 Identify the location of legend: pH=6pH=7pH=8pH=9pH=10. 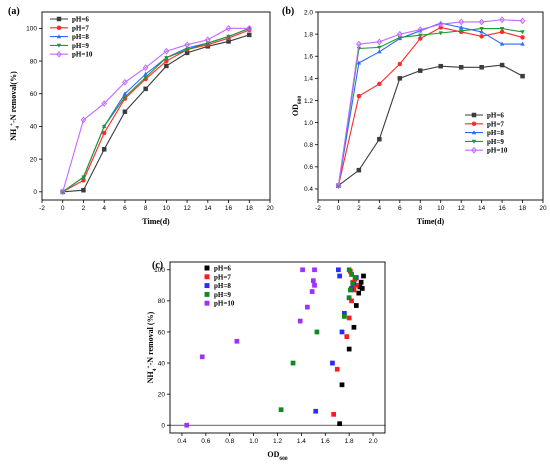
(71, 37).